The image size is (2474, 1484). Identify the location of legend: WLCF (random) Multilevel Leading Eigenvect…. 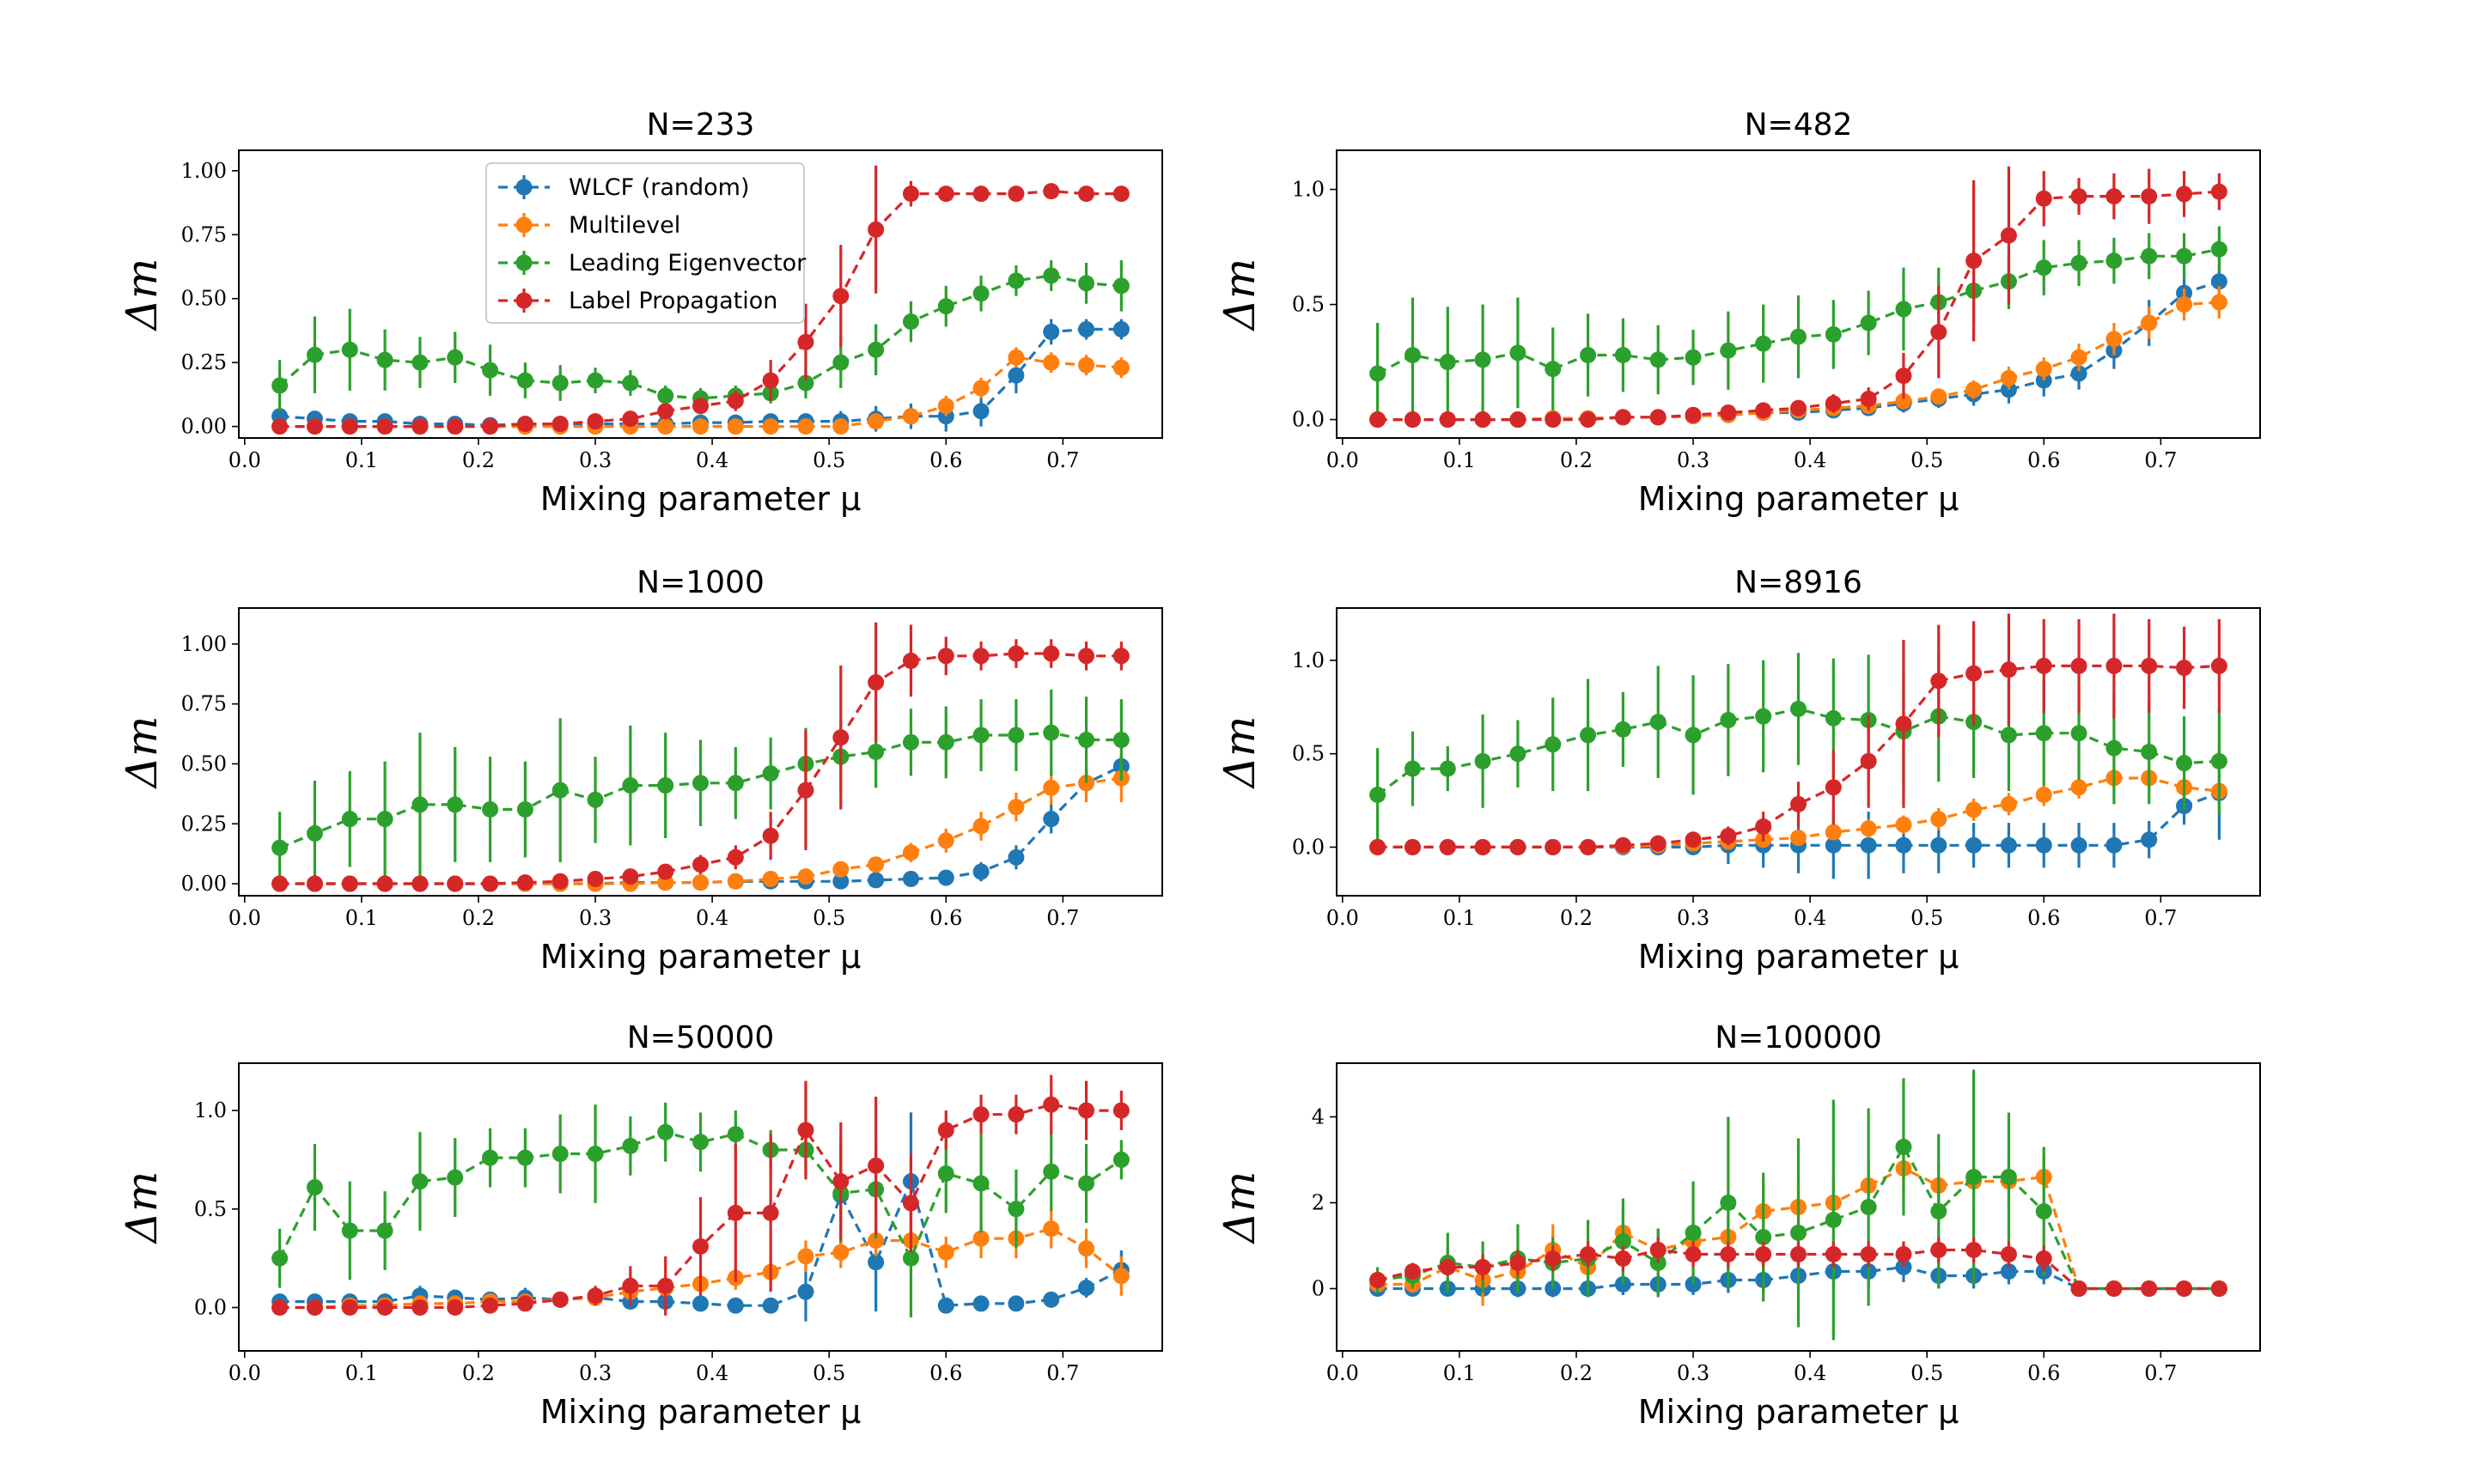
(646, 243).